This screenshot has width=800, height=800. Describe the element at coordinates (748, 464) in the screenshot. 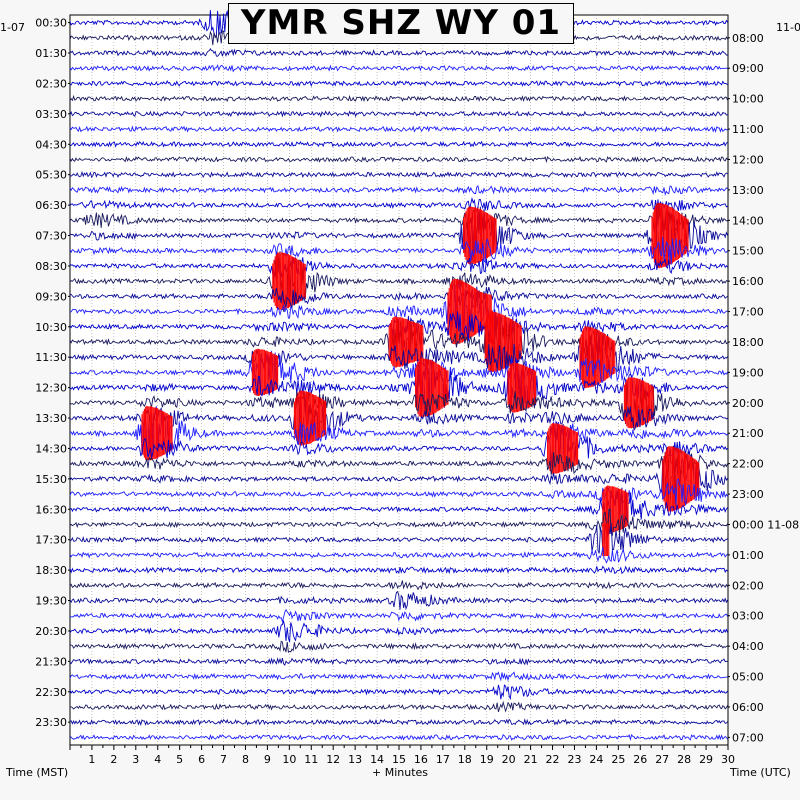

I see `right-time-label: 22:00` at that location.